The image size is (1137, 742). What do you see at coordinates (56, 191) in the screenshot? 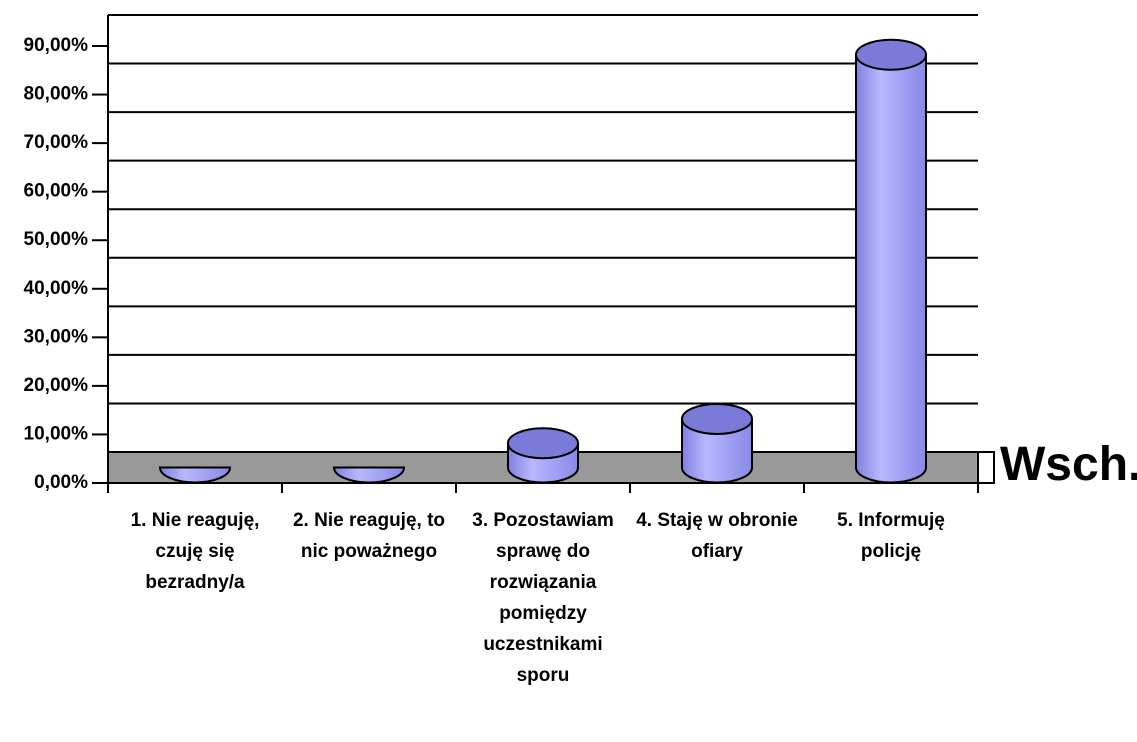
I see `y-tick-label: 60,00%` at bounding box center [56, 191].